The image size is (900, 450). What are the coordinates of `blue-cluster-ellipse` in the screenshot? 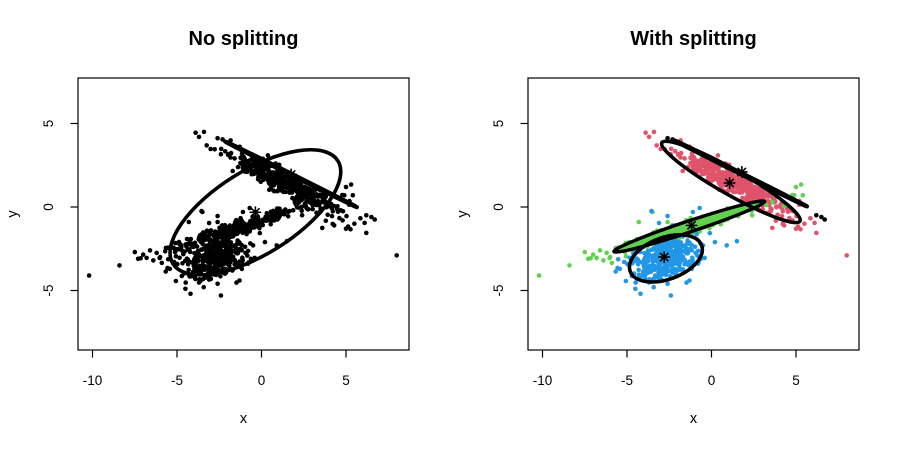 It's located at (666, 258).